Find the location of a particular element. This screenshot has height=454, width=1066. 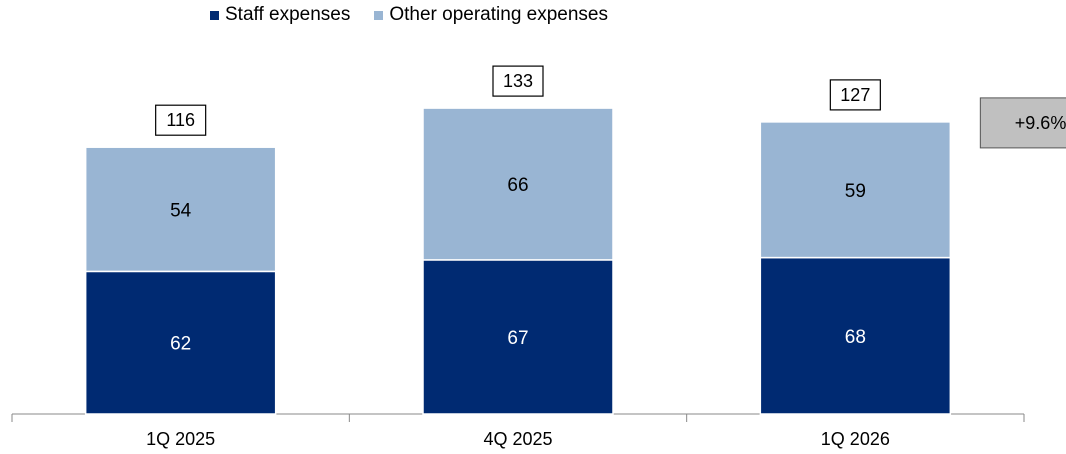

total-label: 127 is located at coordinates (855, 95).